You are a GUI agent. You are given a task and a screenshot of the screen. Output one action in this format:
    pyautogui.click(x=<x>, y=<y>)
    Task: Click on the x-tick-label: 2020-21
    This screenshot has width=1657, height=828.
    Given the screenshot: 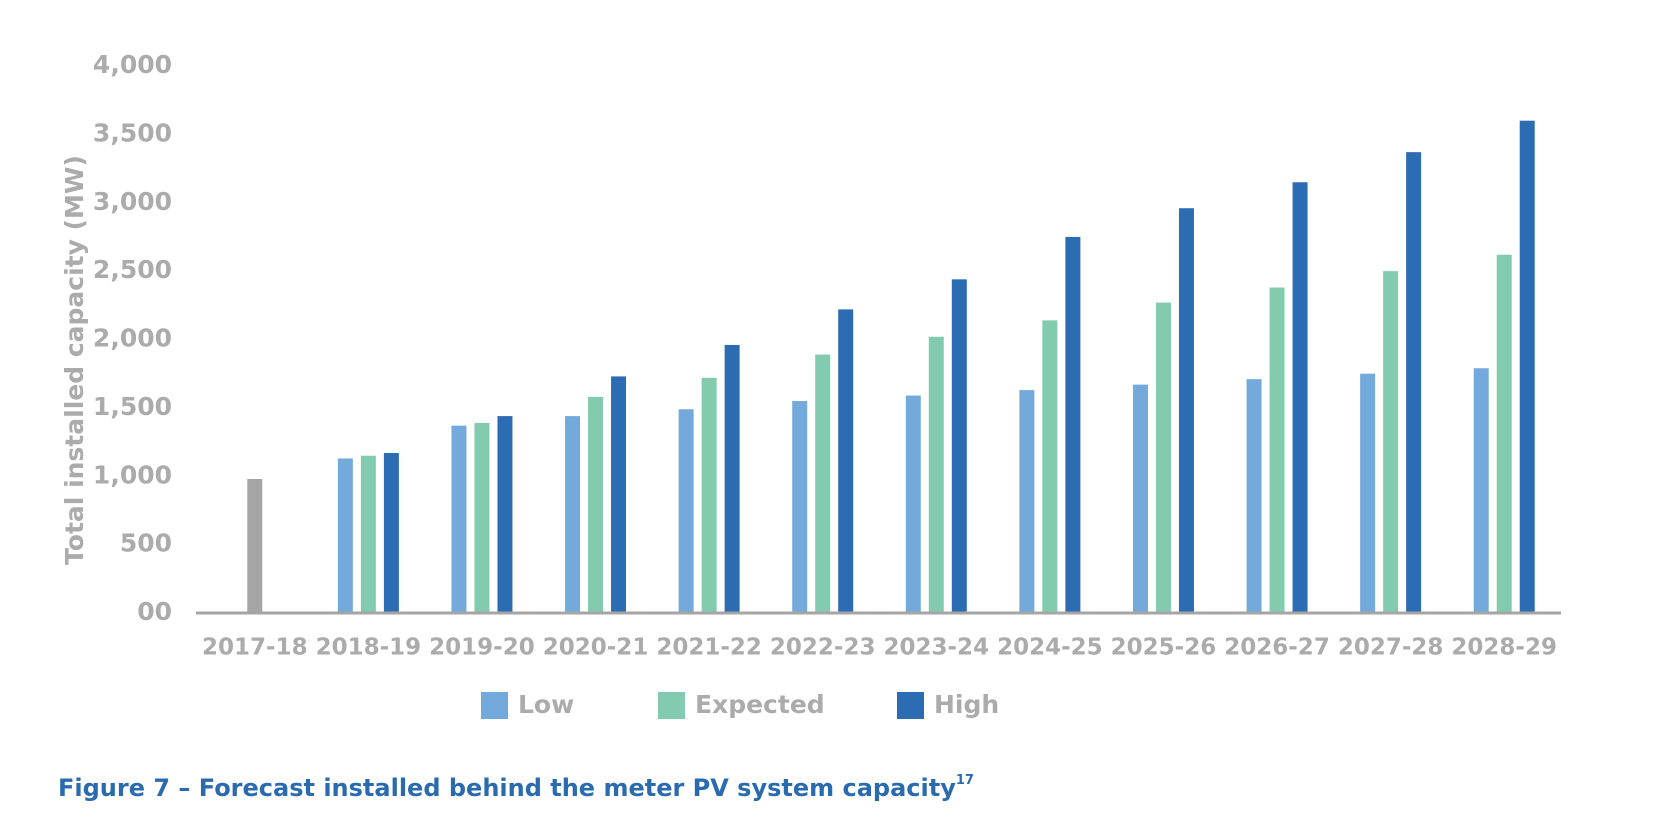 What is the action you would take?
    pyautogui.click(x=596, y=648)
    